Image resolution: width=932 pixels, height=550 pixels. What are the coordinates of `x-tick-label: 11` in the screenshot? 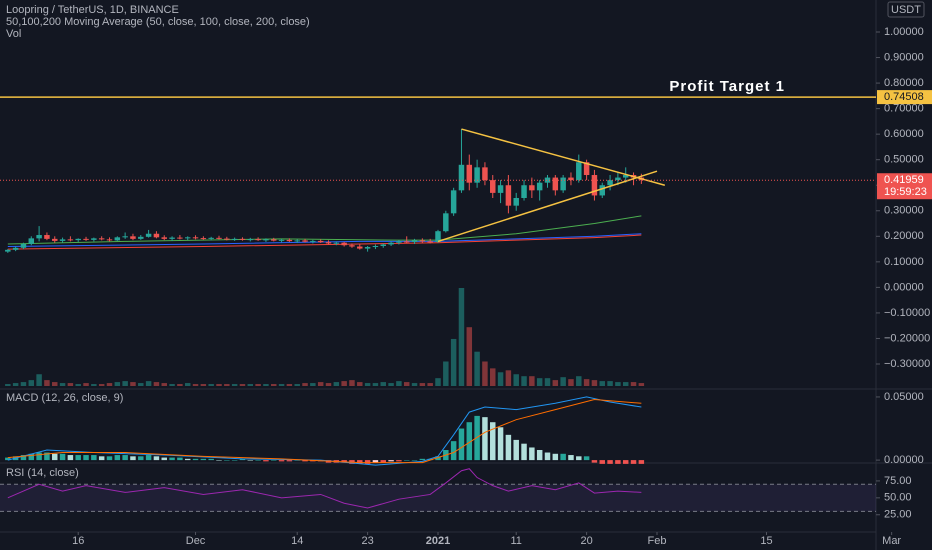 It's located at (516, 541).